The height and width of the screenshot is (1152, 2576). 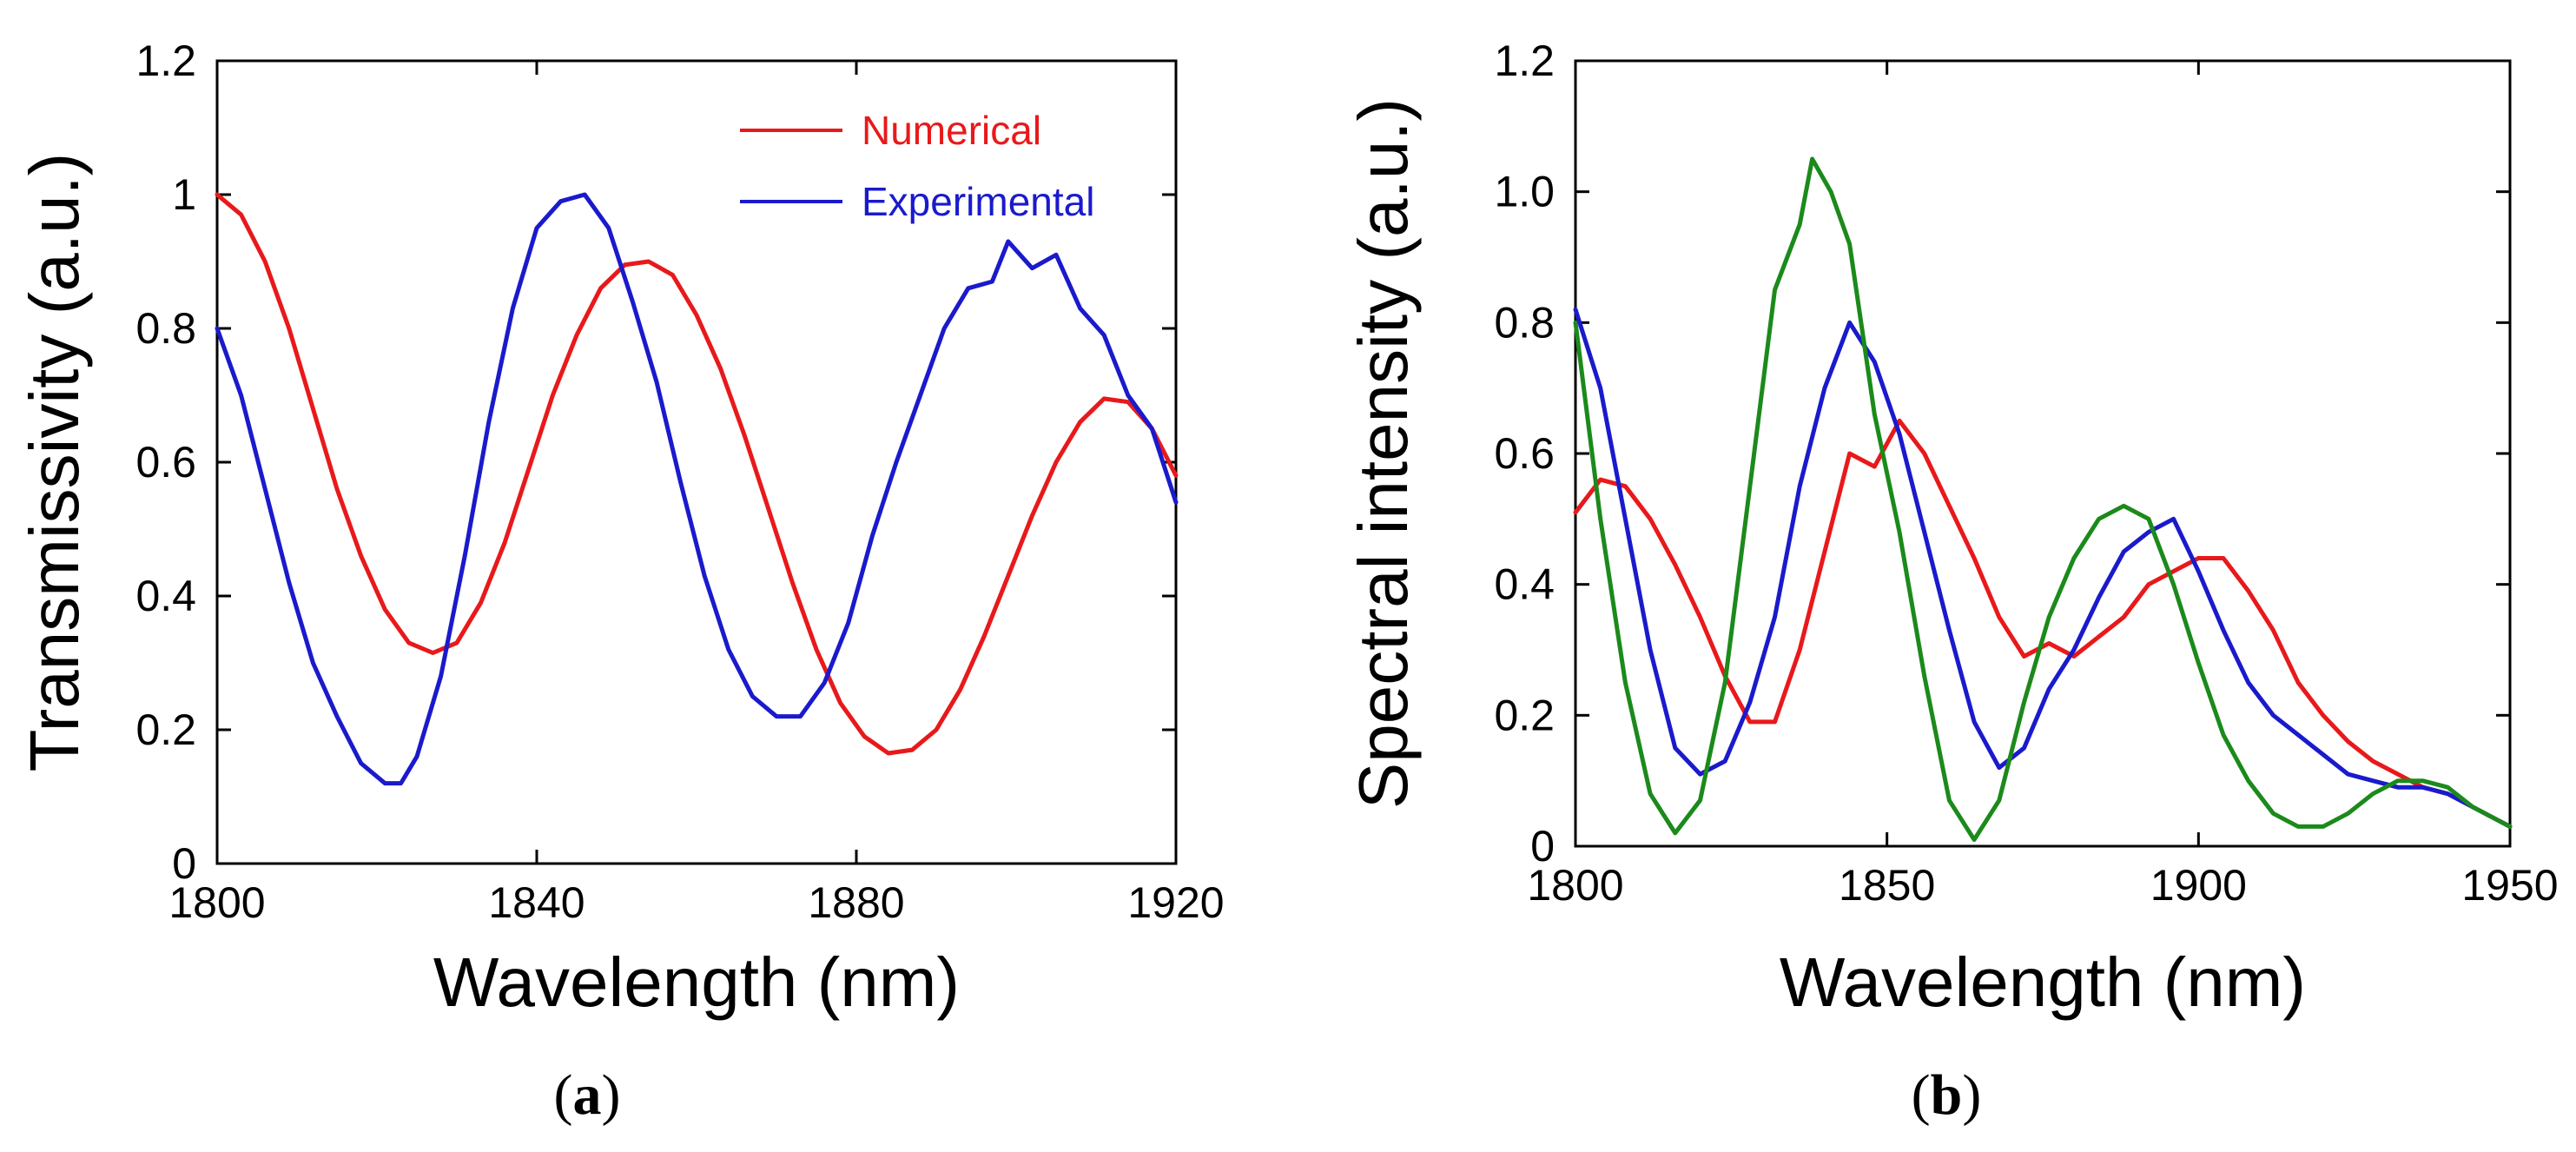 What do you see at coordinates (536, 903) in the screenshot?
I see `x-tick-label-a-1: 1840` at bounding box center [536, 903].